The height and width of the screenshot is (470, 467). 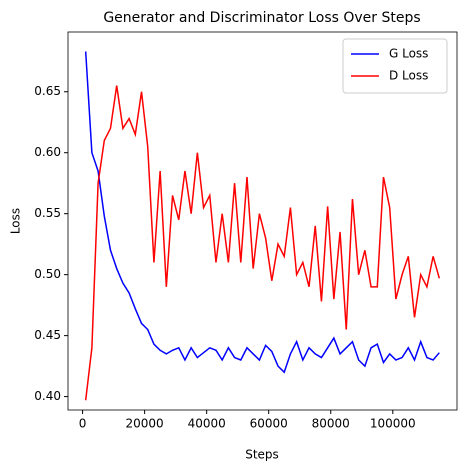 What do you see at coordinates (47, 274) in the screenshot?
I see `y-tick-label: 0.50` at bounding box center [47, 274].